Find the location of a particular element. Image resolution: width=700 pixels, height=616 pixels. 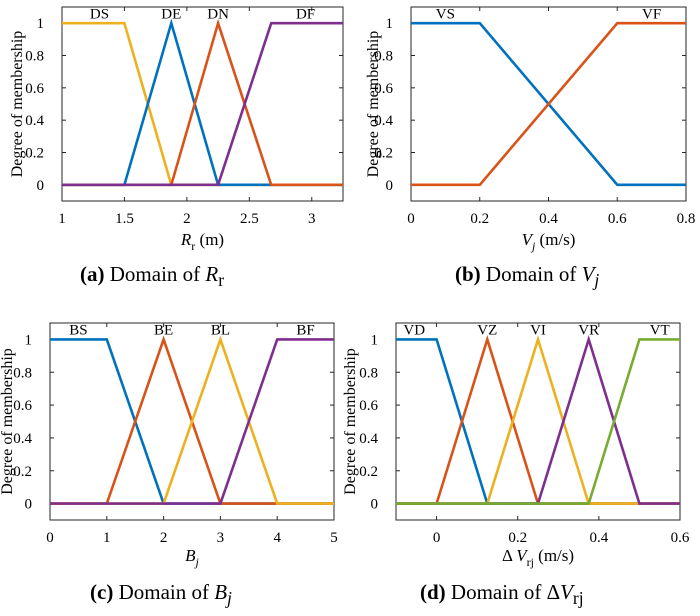

x-axis-label-symbol: R is located at coordinates (186, 239).